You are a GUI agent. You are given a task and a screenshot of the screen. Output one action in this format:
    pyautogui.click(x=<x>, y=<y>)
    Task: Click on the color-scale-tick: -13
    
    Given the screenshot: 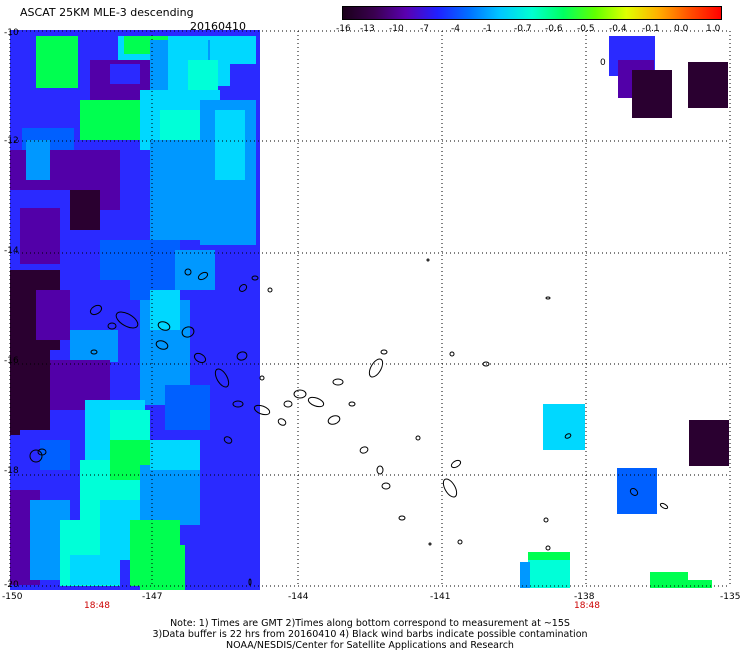 What is the action you would take?
    pyautogui.click(x=367, y=29)
    